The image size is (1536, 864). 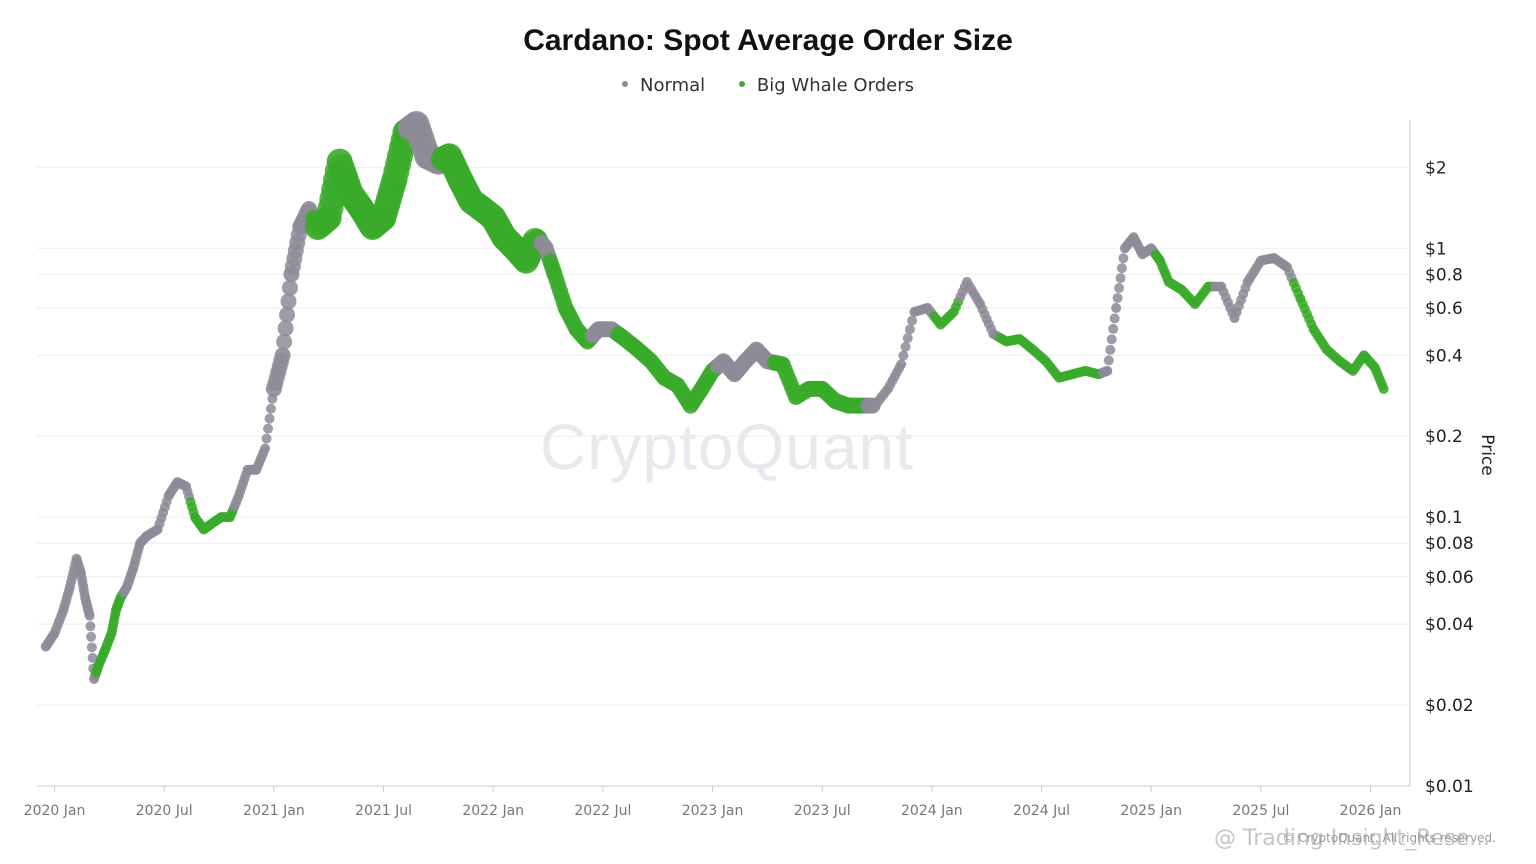 What do you see at coordinates (835, 85) in the screenshot?
I see `legend-label-big-whale: Big Whale Orders` at bounding box center [835, 85].